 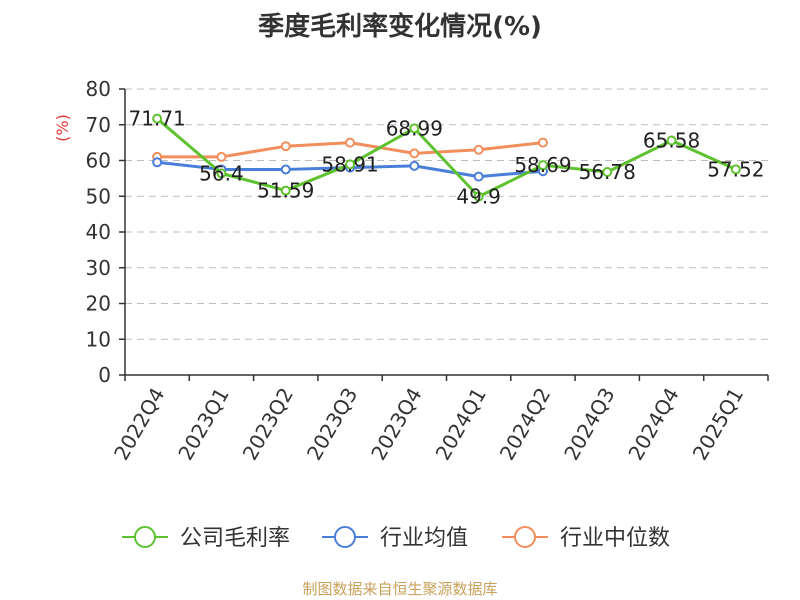 I want to click on x-tick-label: 2023Q3, so click(x=332, y=424).